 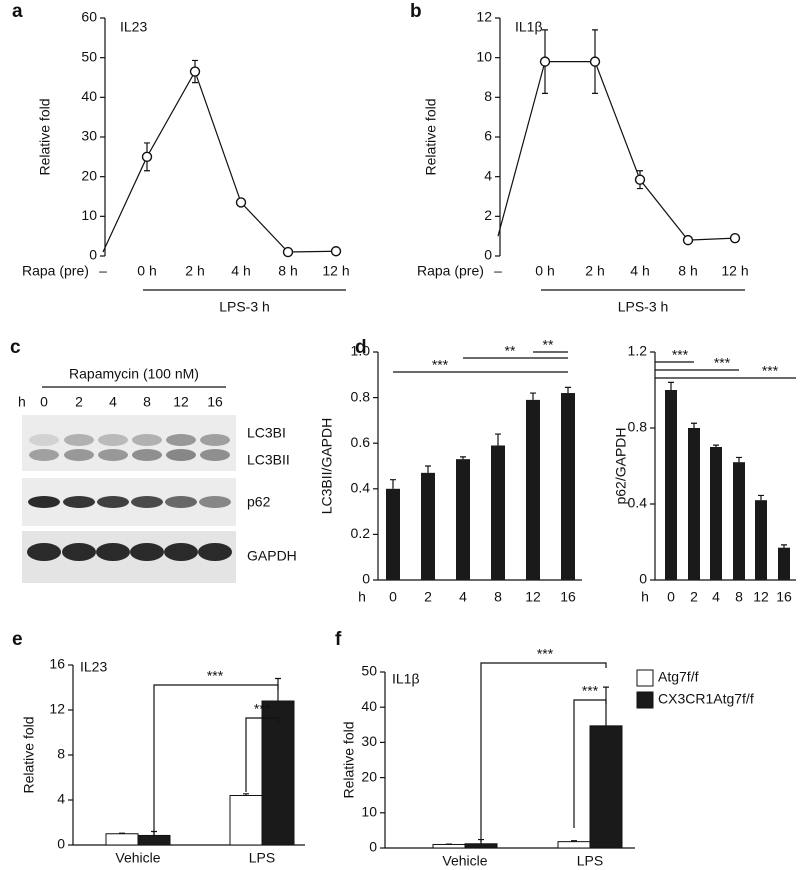 What do you see at coordinates (616, 151) in the screenshot?
I see `line` at bounding box center [616, 151].